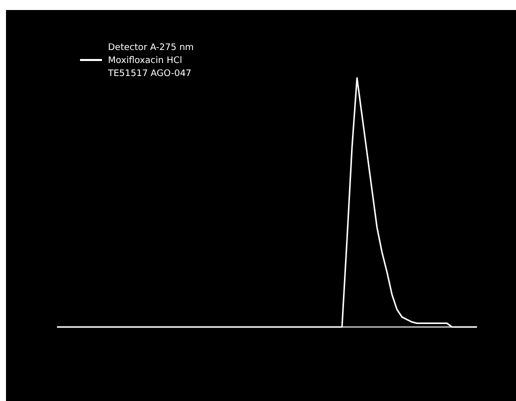 The width and height of the screenshot is (516, 401). I want to click on annotation: TE51517 AGO-047, so click(149, 74).